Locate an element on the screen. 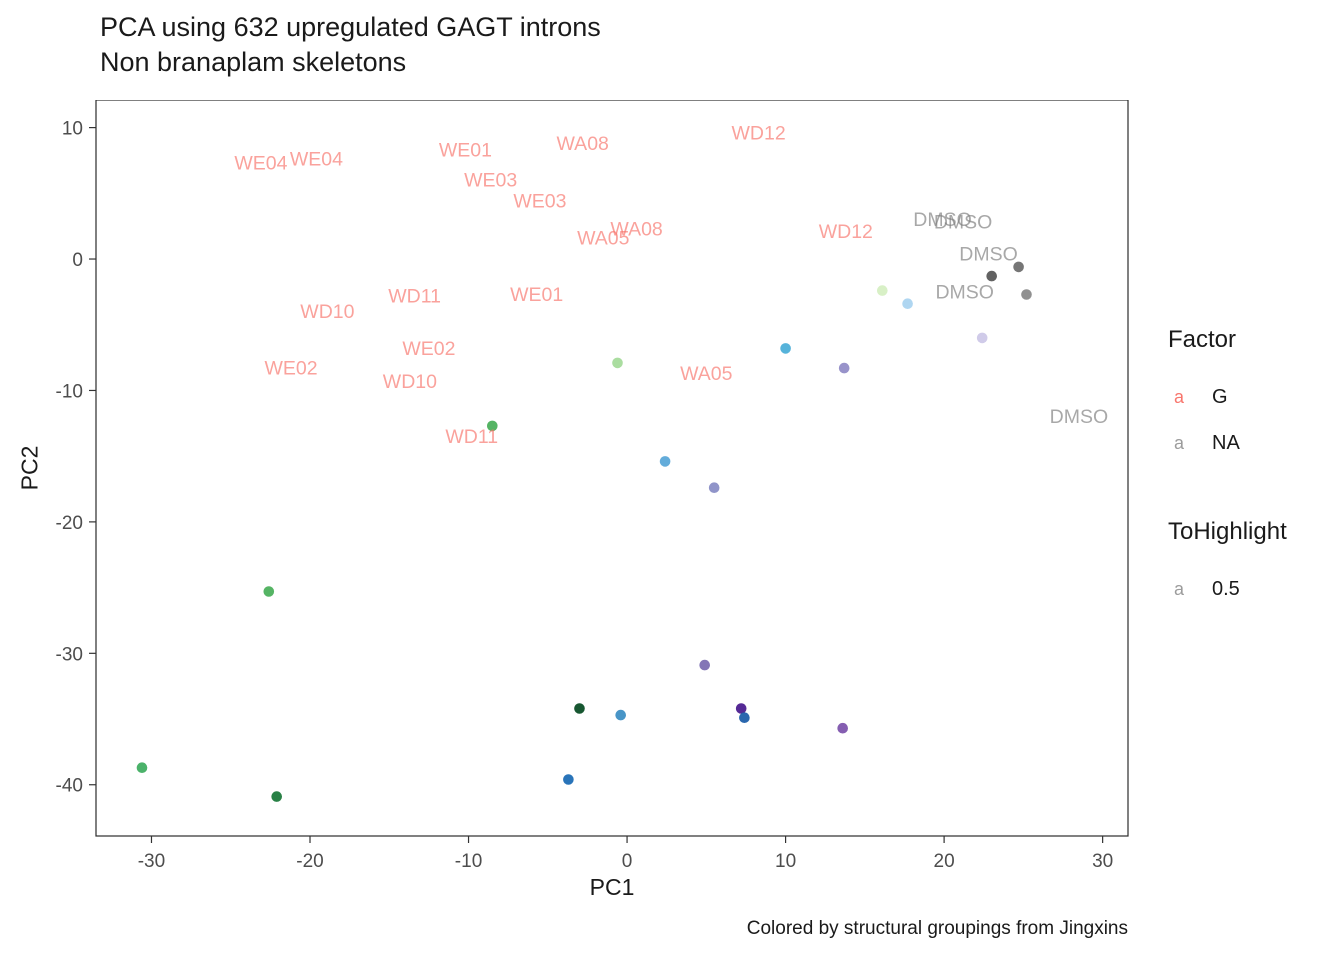 This screenshot has height=960, width=1344. legend-item-factor-g: a G is located at coordinates (1253, 397).